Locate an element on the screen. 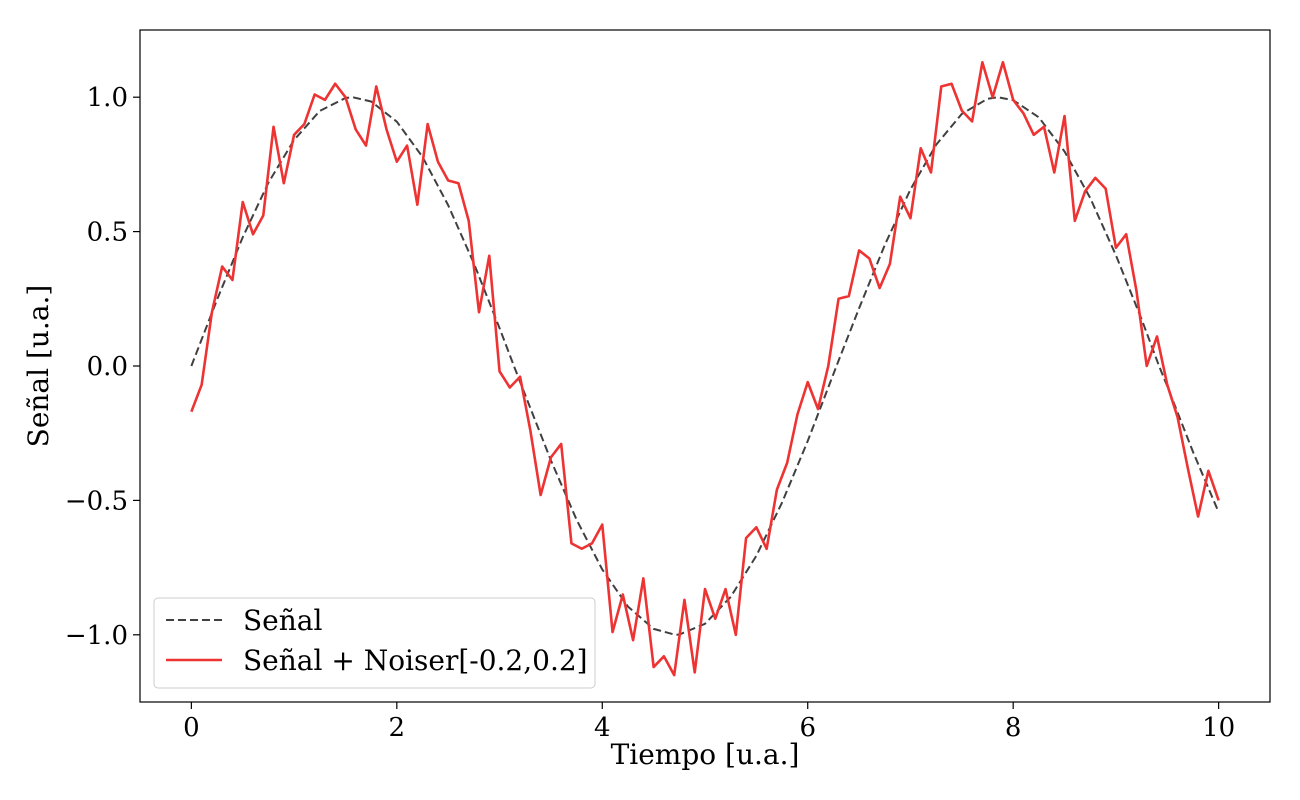 This screenshot has height=800, width=1300. x-tick-label: 0 is located at coordinates (191, 728).